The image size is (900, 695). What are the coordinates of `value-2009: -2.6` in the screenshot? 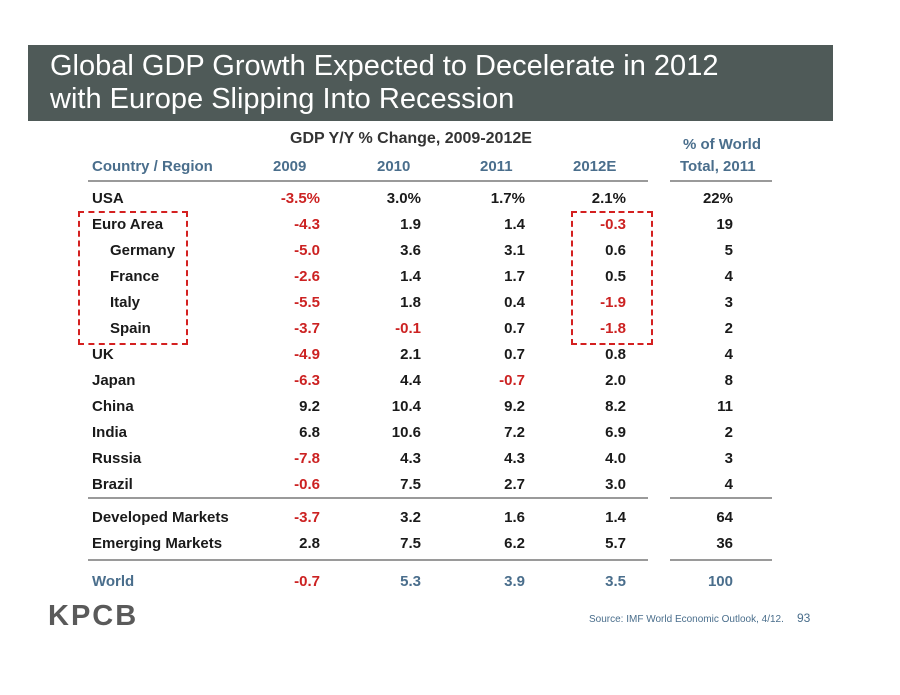 It's located at (307, 276).